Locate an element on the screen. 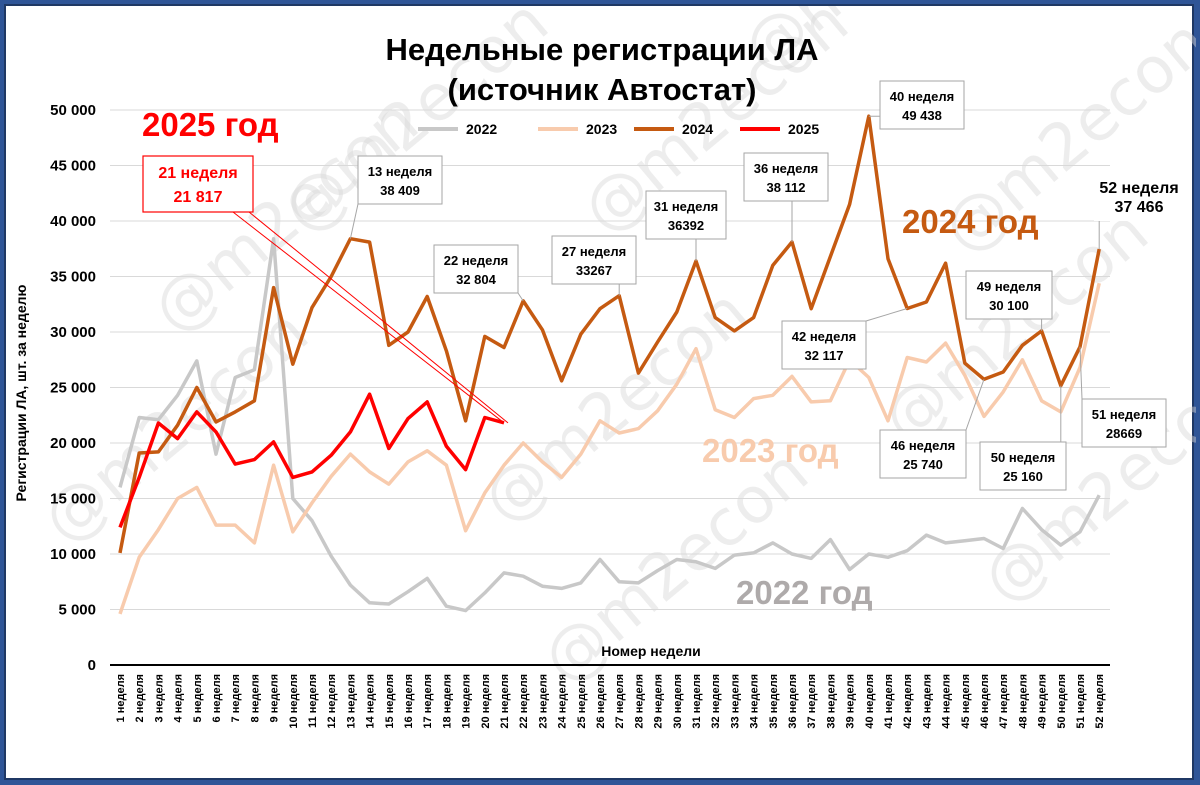 The image size is (1200, 785). callout-value: 36392 is located at coordinates (686, 225).